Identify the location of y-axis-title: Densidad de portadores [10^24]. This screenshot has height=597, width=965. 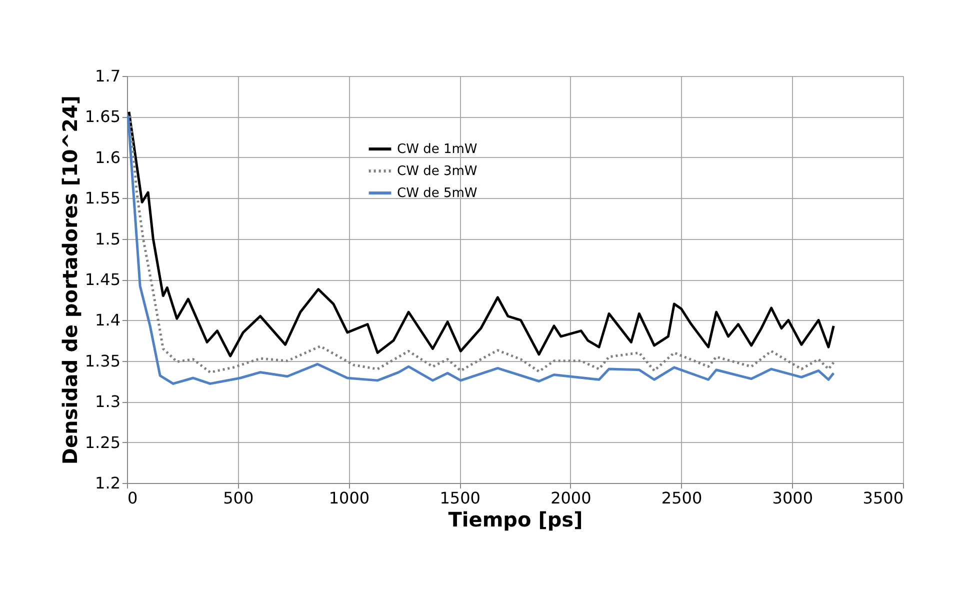
(70, 280).